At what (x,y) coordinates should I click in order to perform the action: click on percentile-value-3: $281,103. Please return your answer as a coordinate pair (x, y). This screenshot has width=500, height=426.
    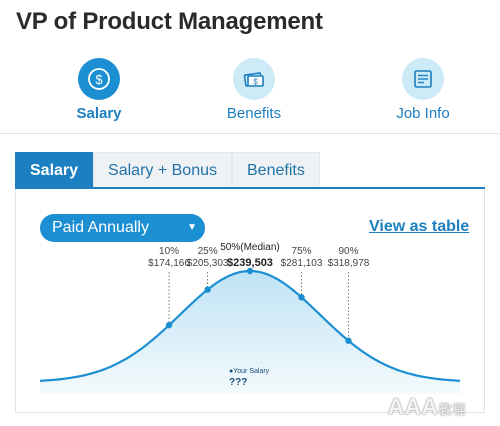
    Looking at the image, I should click on (302, 263).